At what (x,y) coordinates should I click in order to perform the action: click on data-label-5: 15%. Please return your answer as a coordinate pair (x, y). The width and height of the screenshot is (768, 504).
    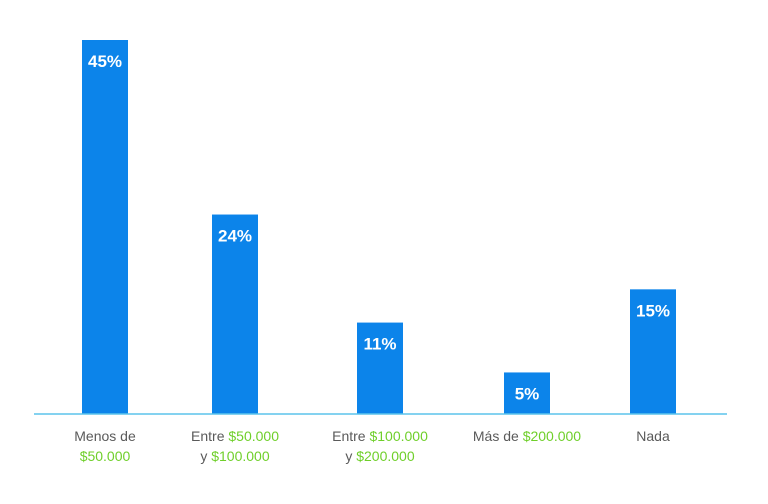
    Looking at the image, I should click on (653, 310).